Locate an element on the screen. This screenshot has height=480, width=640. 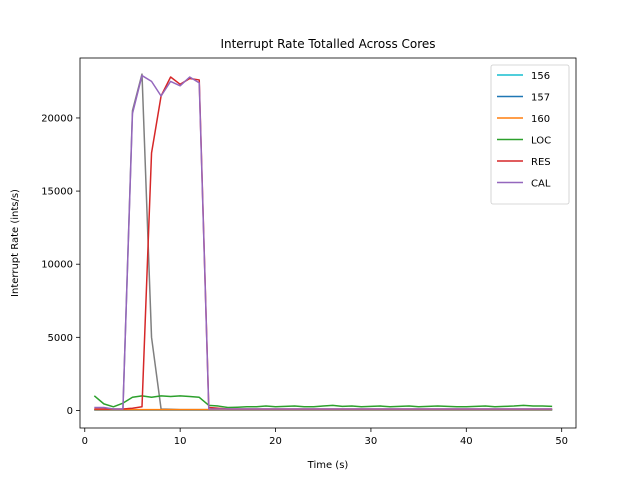
legend-box is located at coordinates (530, 134).